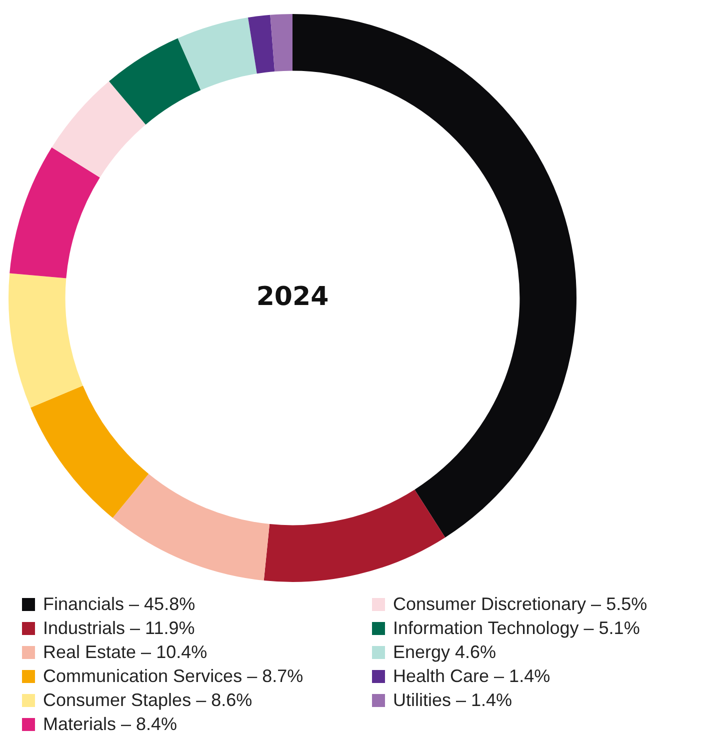  Describe the element at coordinates (292, 297) in the screenshot. I see `text: 2024` at that location.